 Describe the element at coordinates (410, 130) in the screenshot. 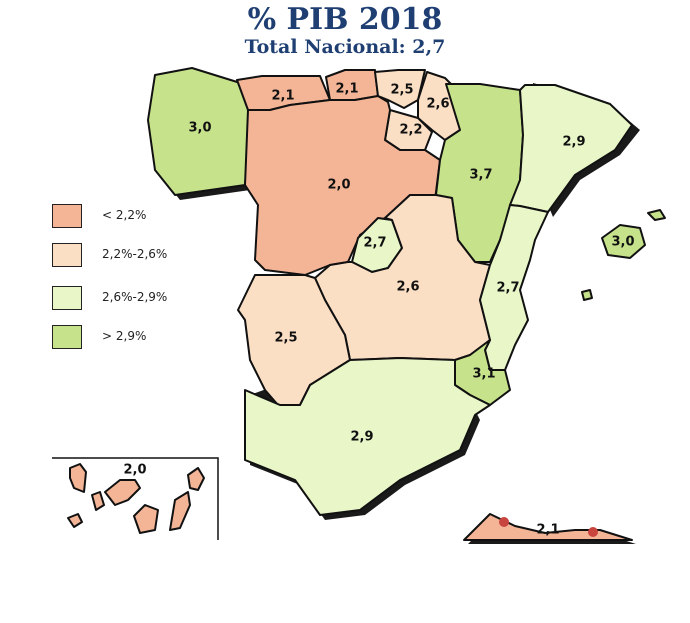

I see `label-la-rioja: 2,2` at that location.